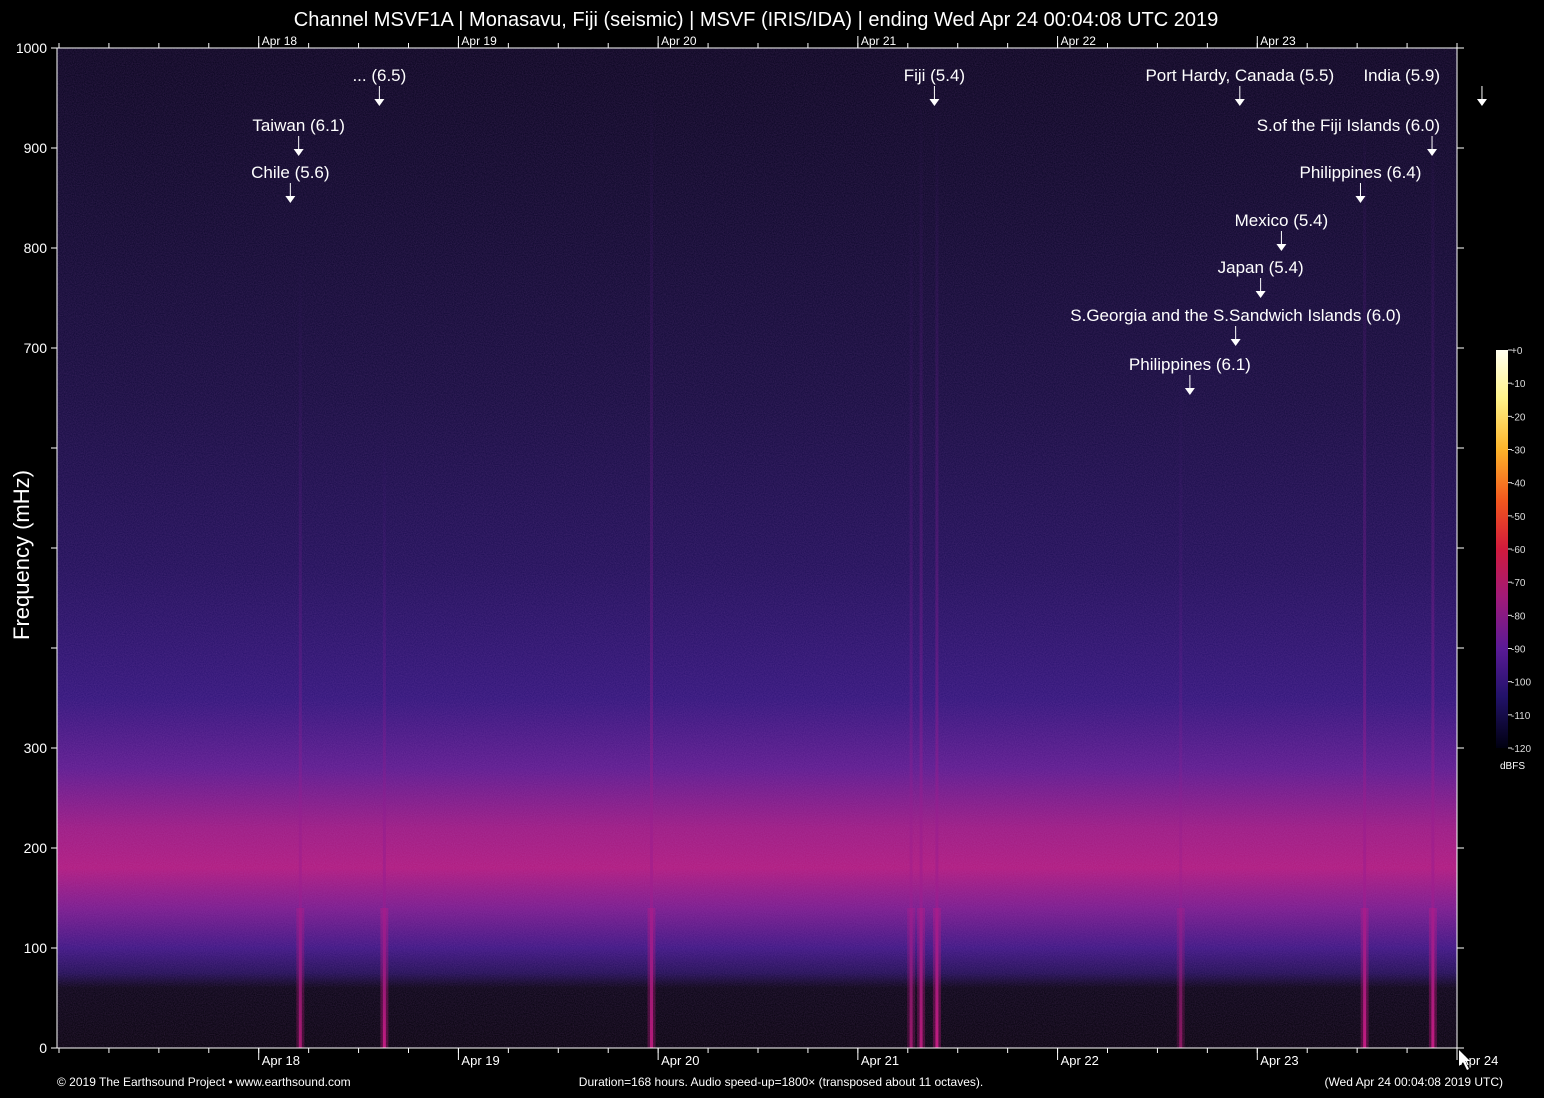 The image size is (1544, 1098). I want to click on colorbar-tick-label-7: -70, so click(1518, 583).